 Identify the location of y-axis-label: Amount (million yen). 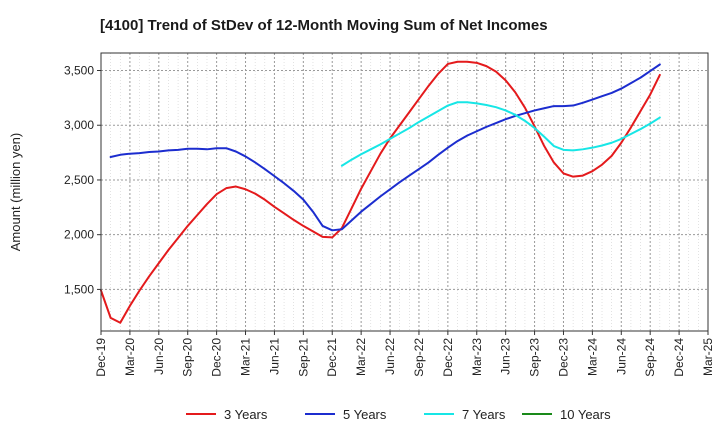
(15, 192).